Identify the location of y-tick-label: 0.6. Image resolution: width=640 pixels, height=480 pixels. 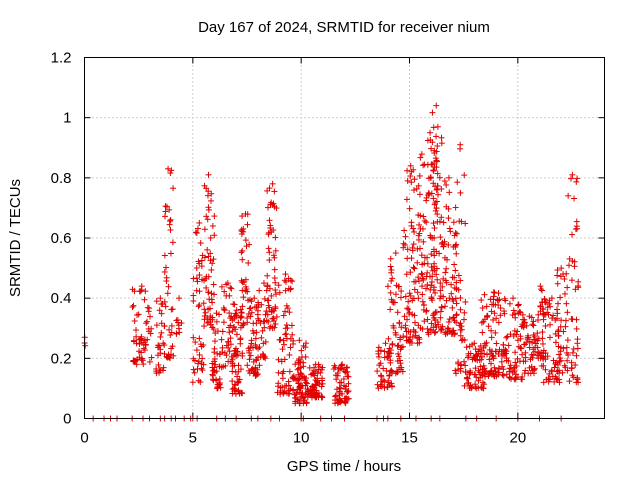
(61, 238).